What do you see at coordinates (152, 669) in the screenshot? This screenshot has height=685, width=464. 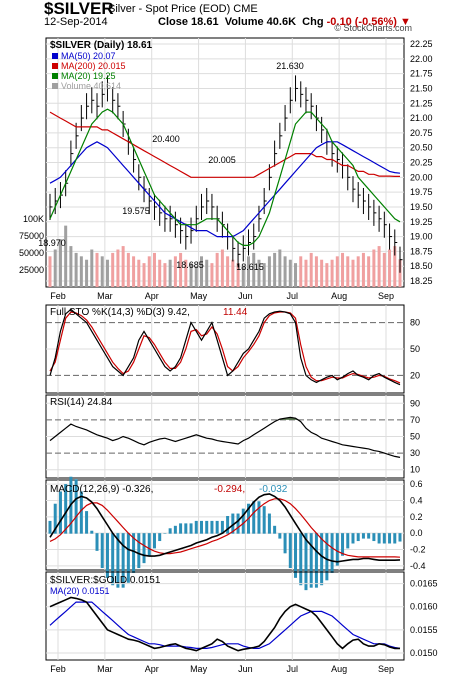 I see `x-tick-label: Apr` at bounding box center [152, 669].